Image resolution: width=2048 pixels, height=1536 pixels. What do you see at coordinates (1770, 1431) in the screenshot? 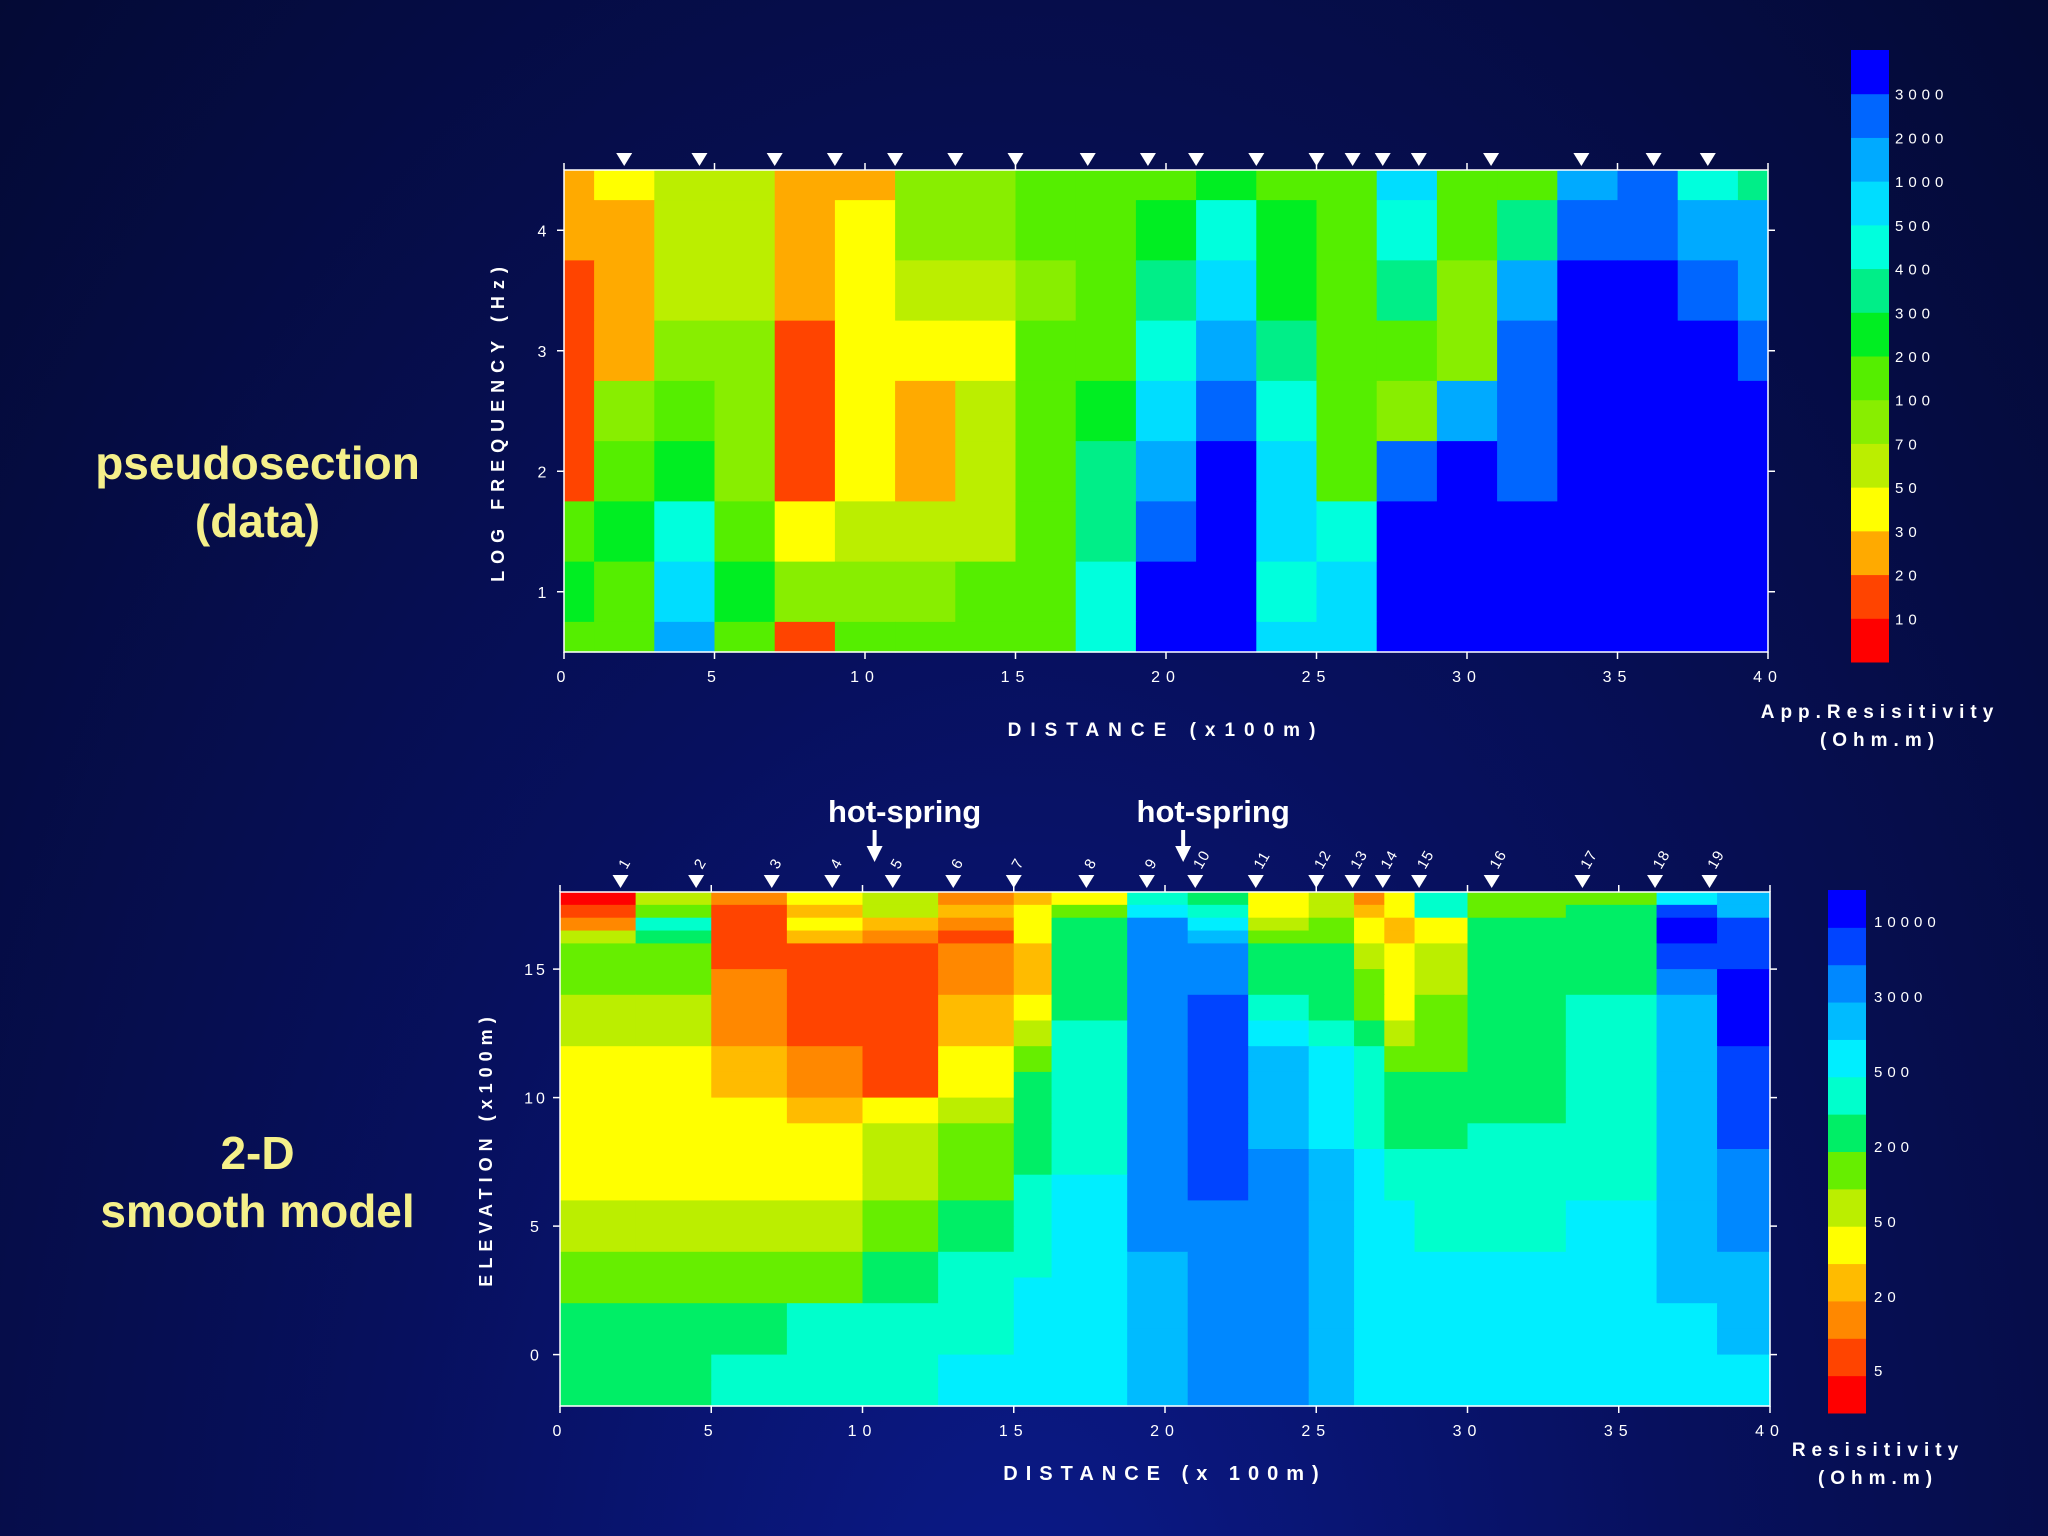
I see `x-tick-label: 40` at bounding box center [1770, 1431].